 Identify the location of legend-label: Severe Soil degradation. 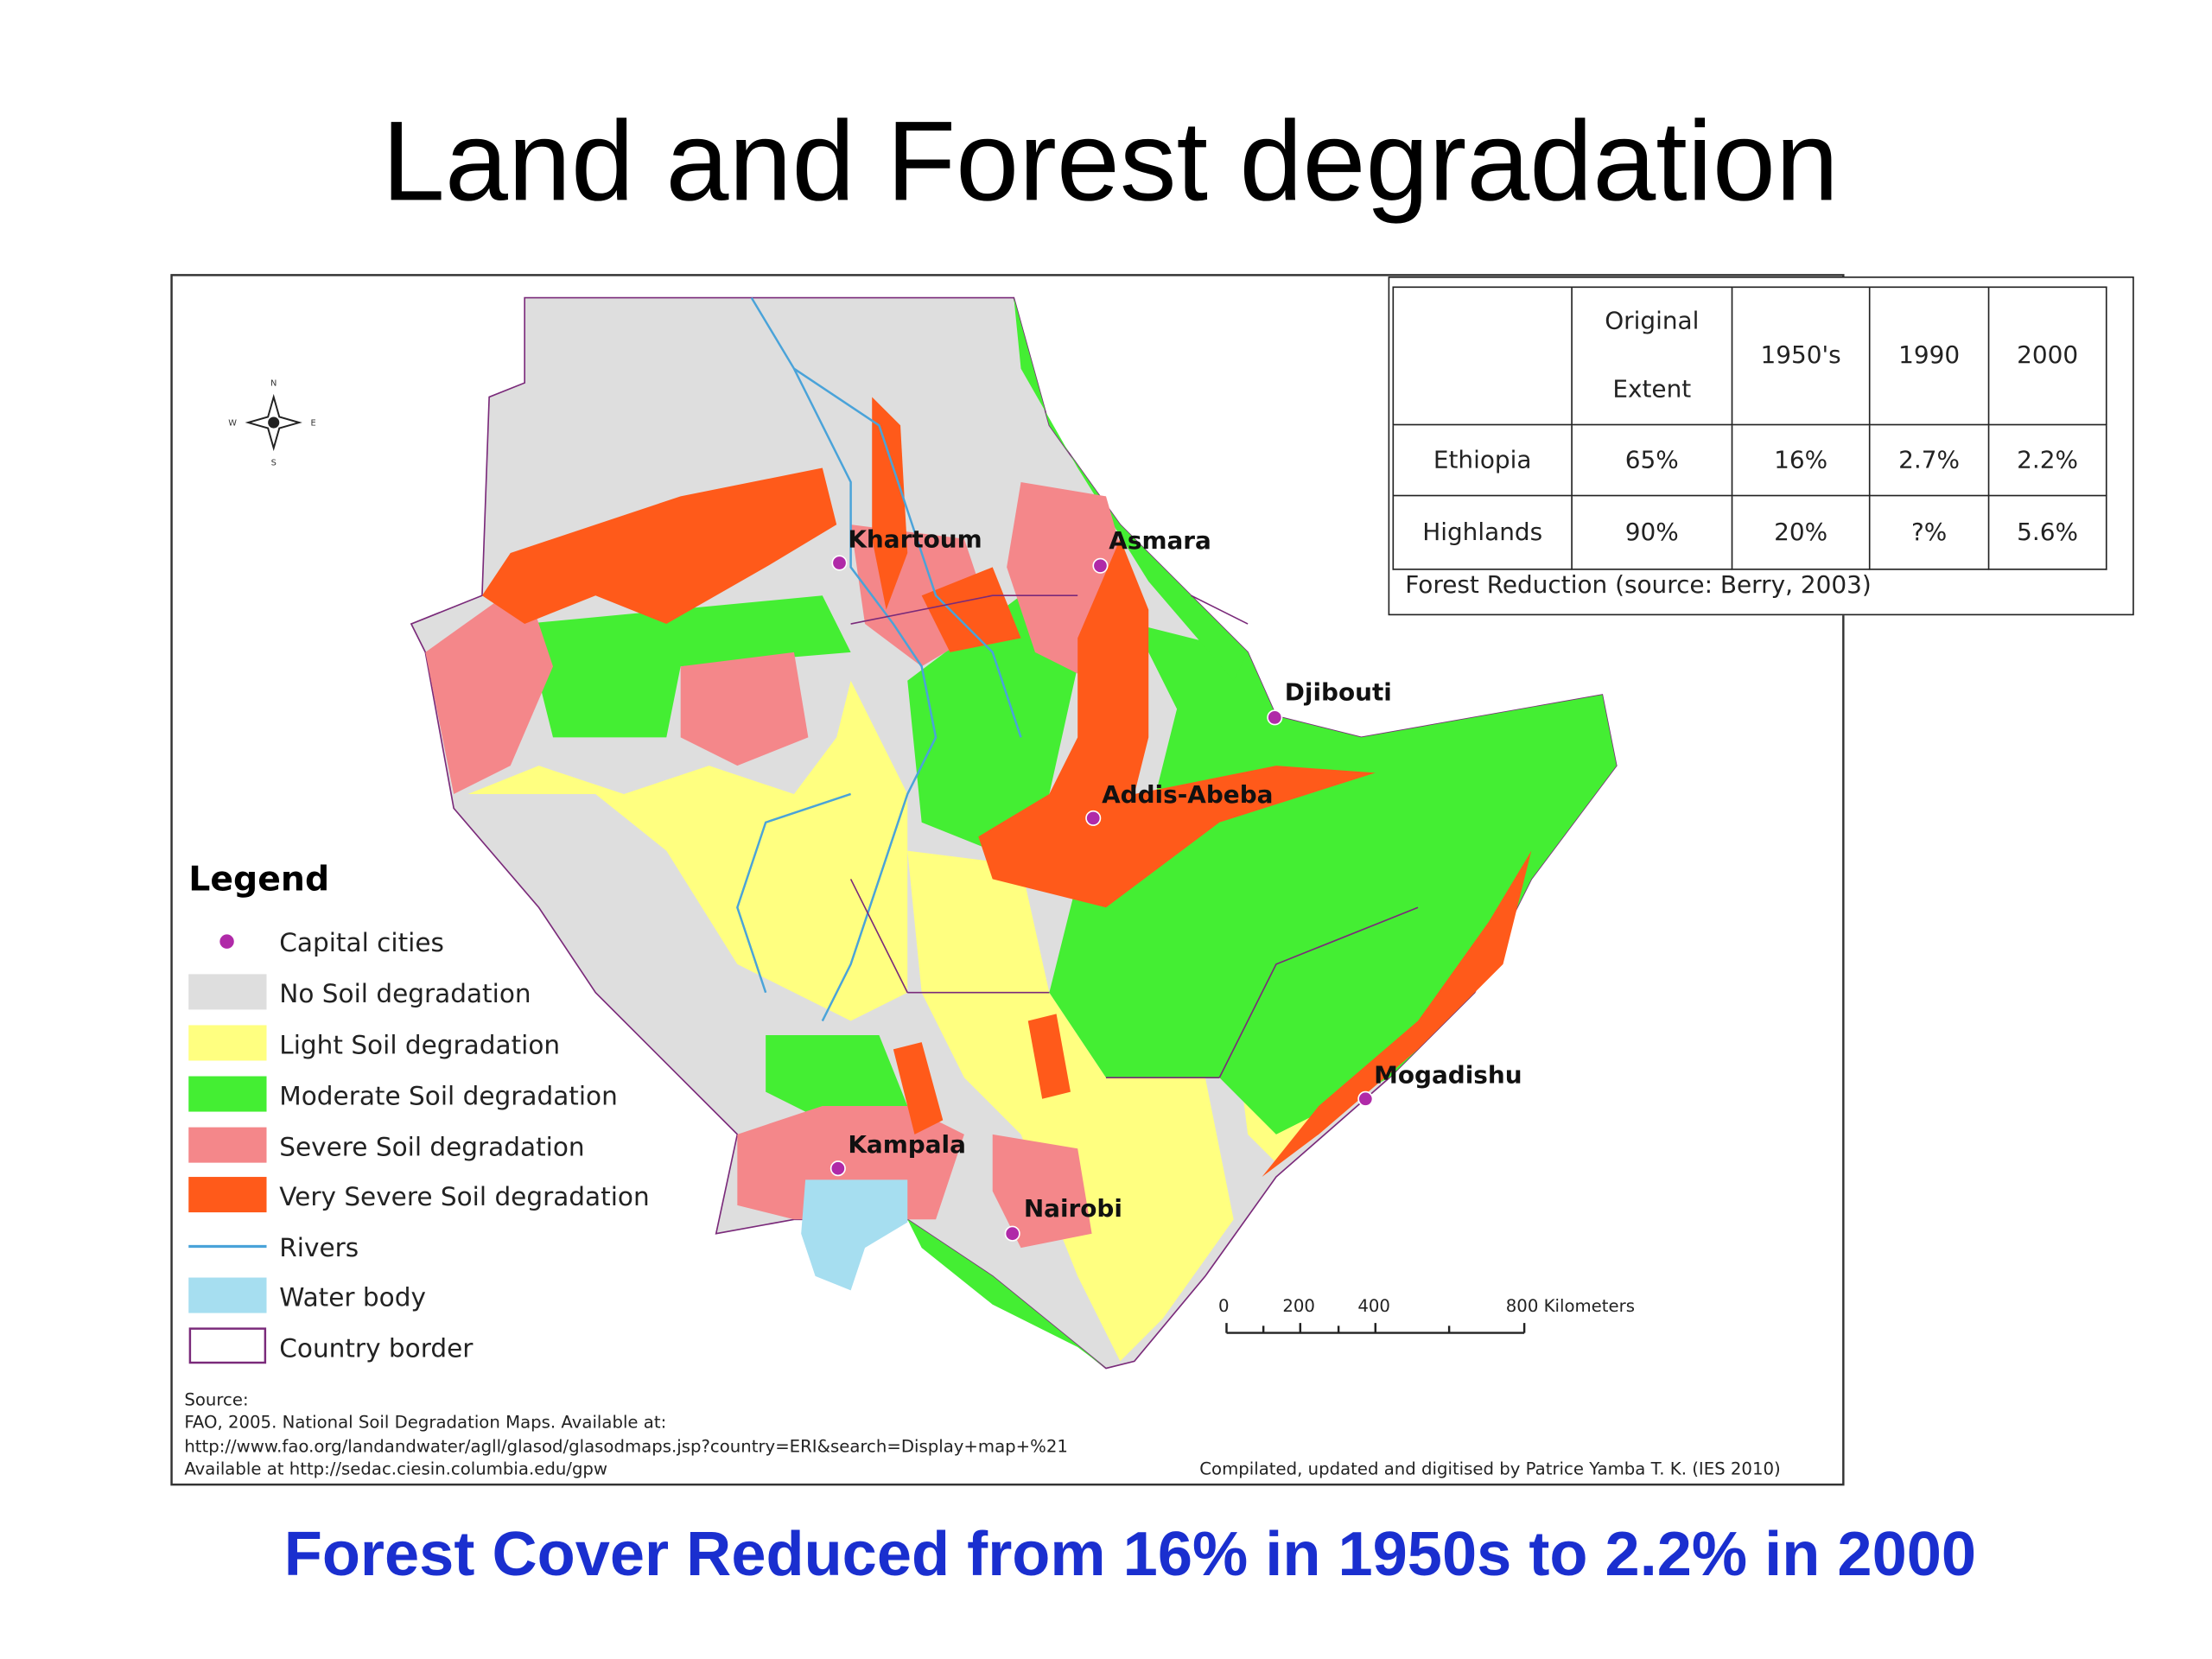
(431, 1146).